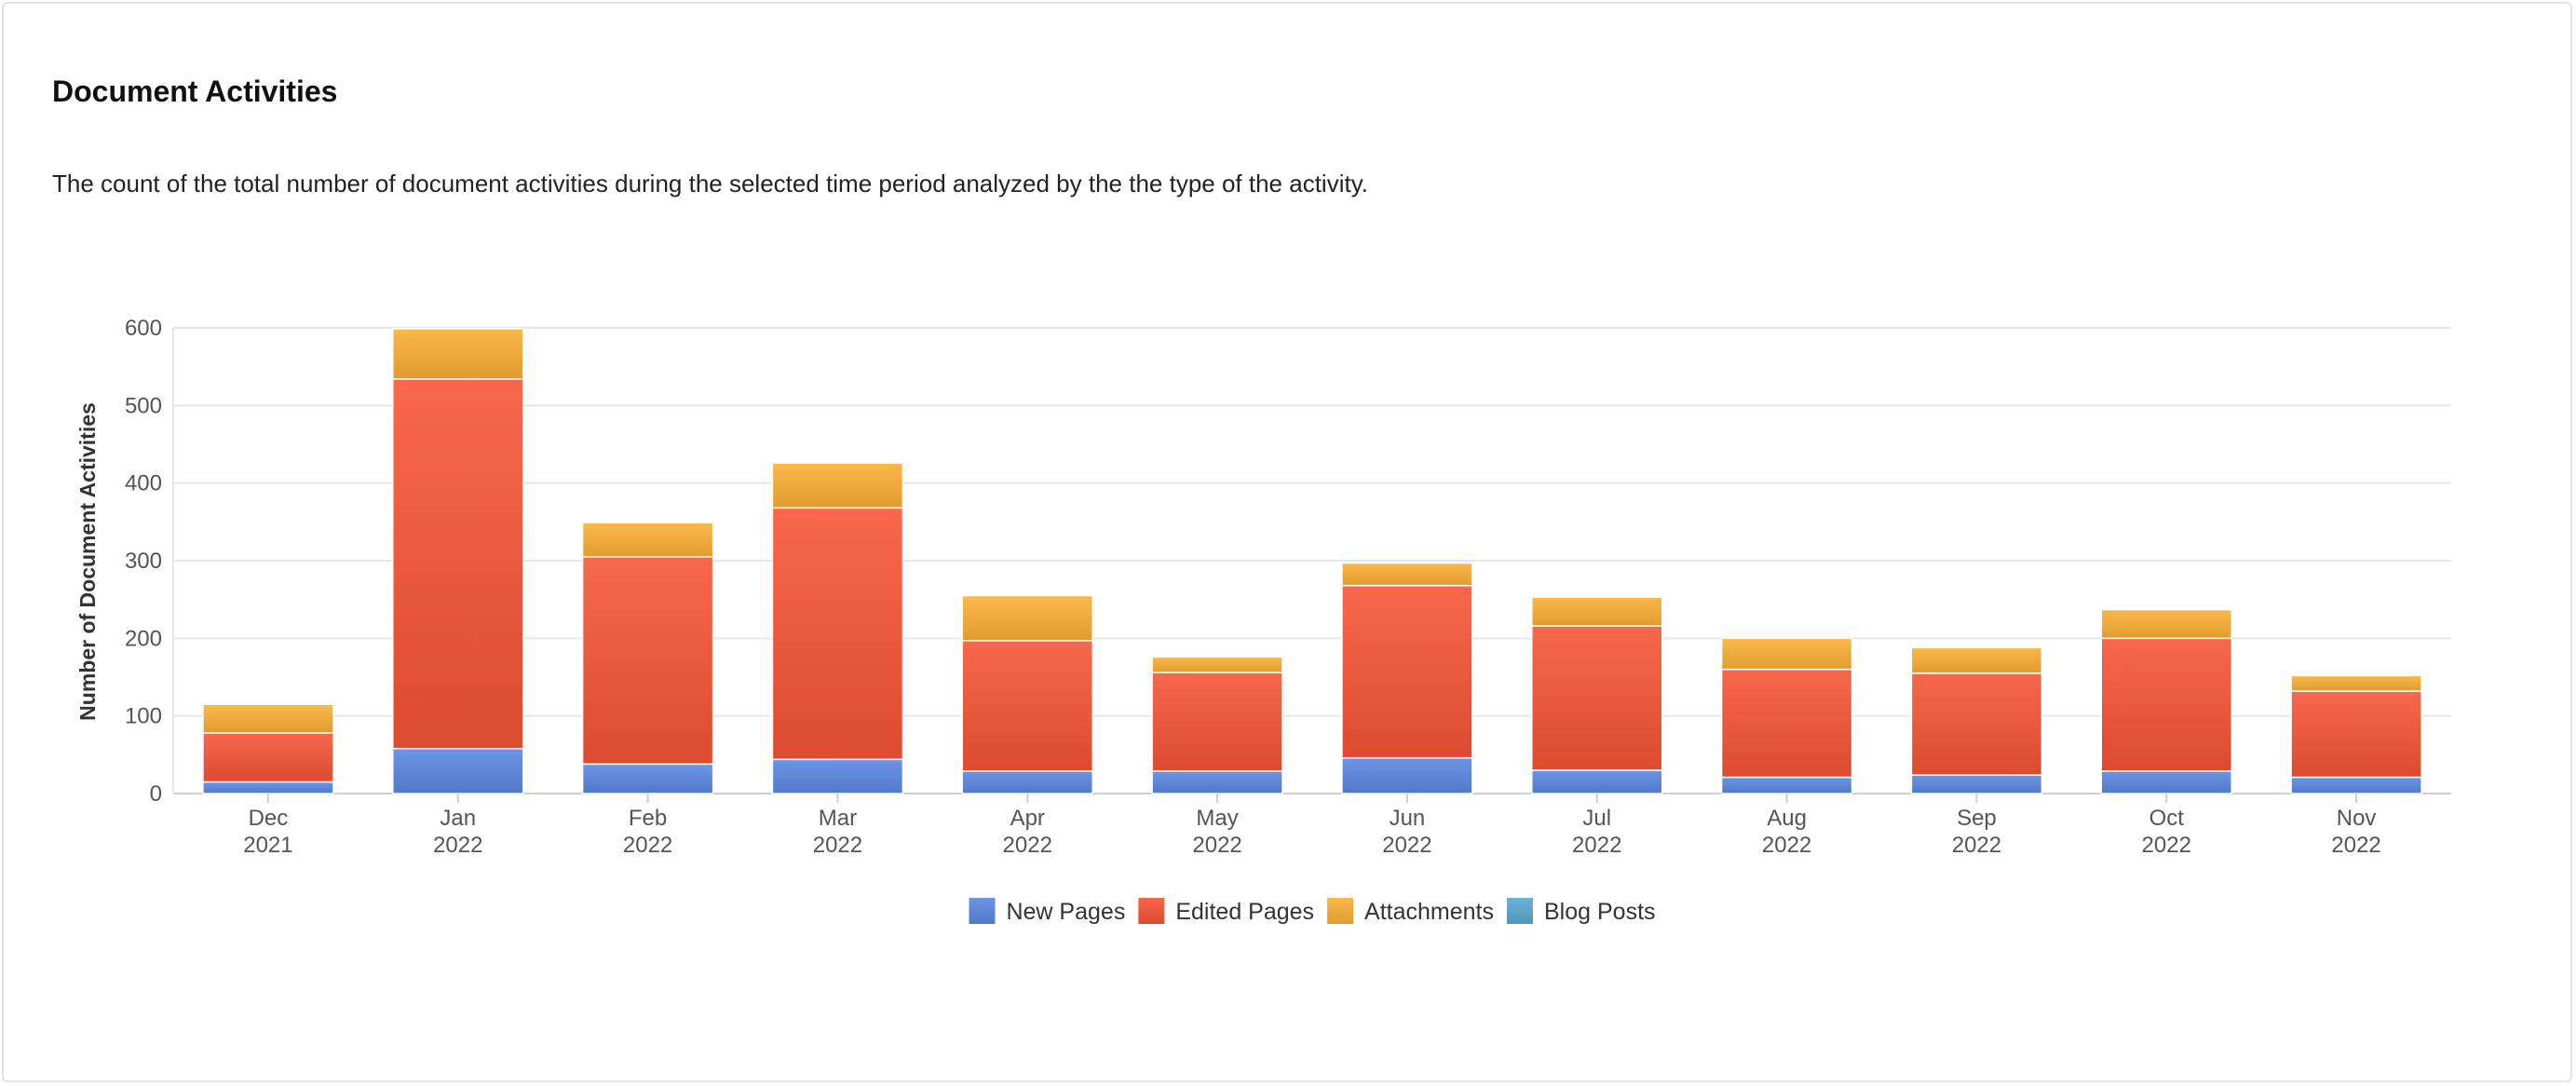  What do you see at coordinates (1600, 912) in the screenshot?
I see `legend-label: Blog Posts` at bounding box center [1600, 912].